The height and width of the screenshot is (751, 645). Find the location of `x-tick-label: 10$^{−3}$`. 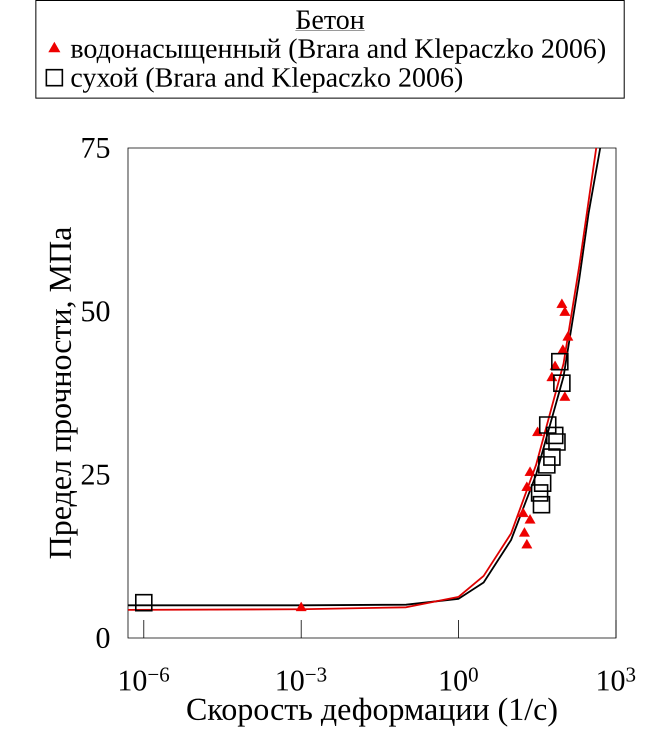

x-tick-label: 10$^{−3}$ is located at coordinates (301, 679).